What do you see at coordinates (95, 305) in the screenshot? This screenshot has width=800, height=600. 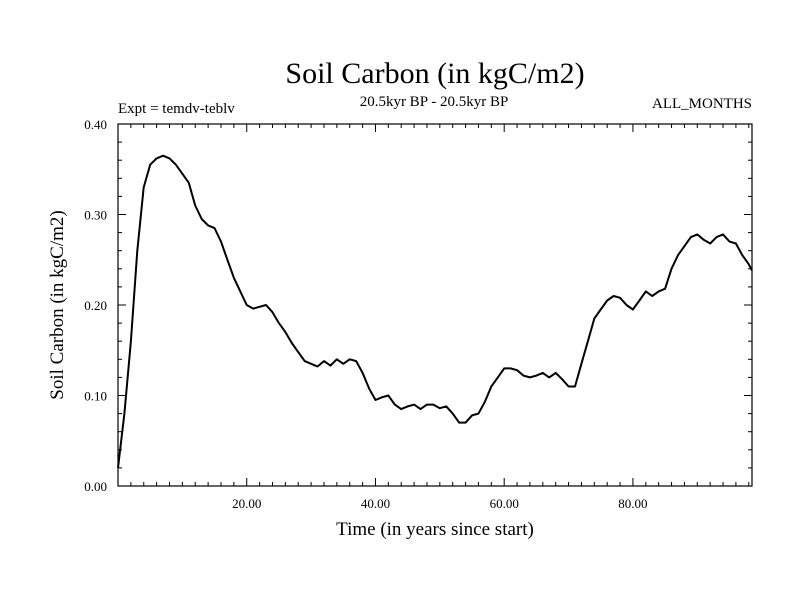 I see `y-tick-label: 0.20` at bounding box center [95, 305].